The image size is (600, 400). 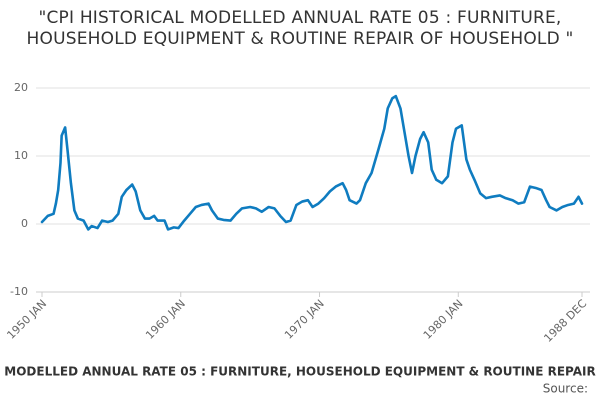 I want to click on source: Source:, so click(x=565, y=389).